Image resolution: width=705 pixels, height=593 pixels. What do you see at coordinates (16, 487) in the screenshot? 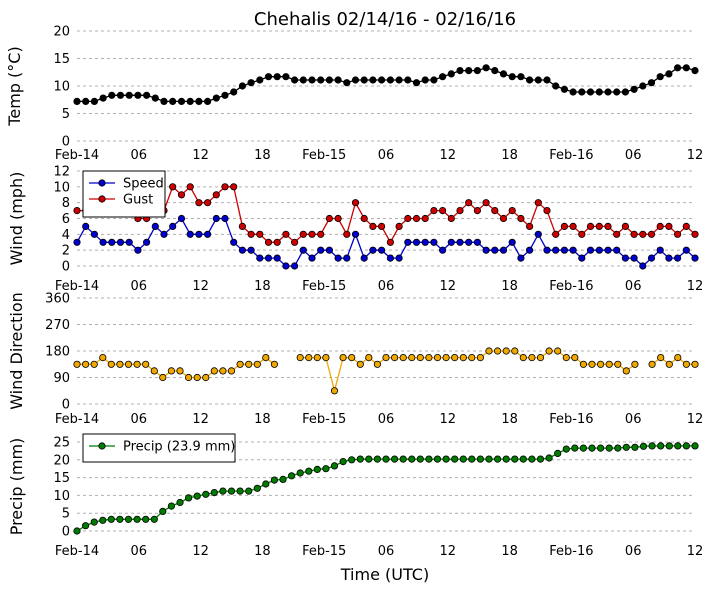
I see `y-axis-label: Precip (mm)` at bounding box center [16, 487].